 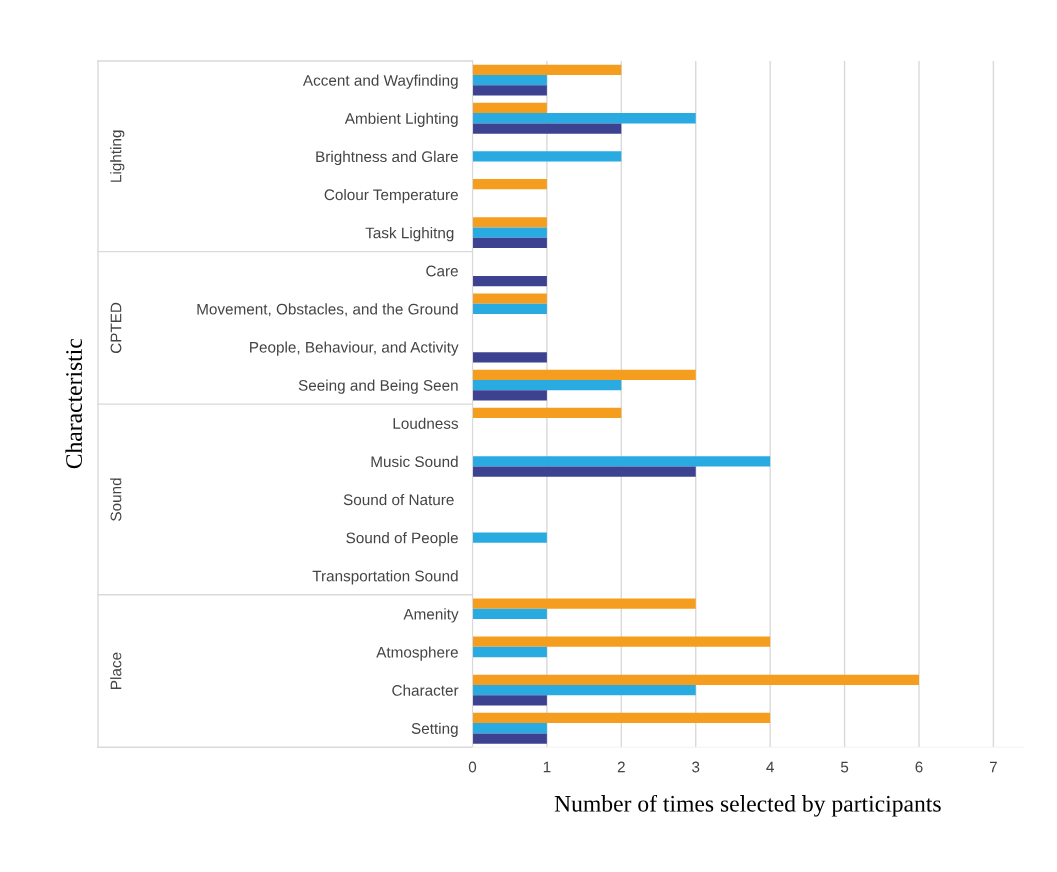 What do you see at coordinates (472, 767) in the screenshot?
I see `x-tick-label: 0` at bounding box center [472, 767].